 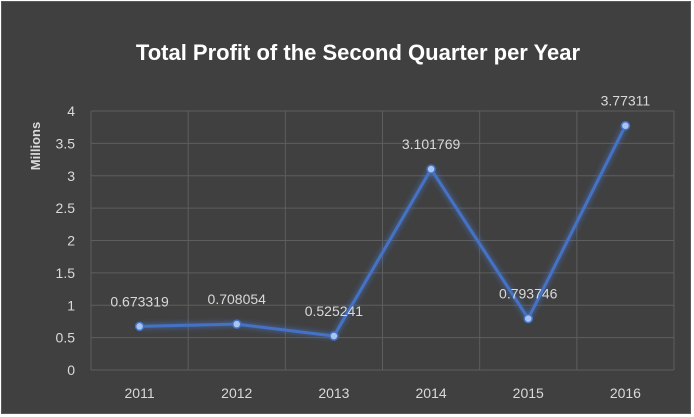 I want to click on y-tick-label: 0.5, so click(x=66, y=338).